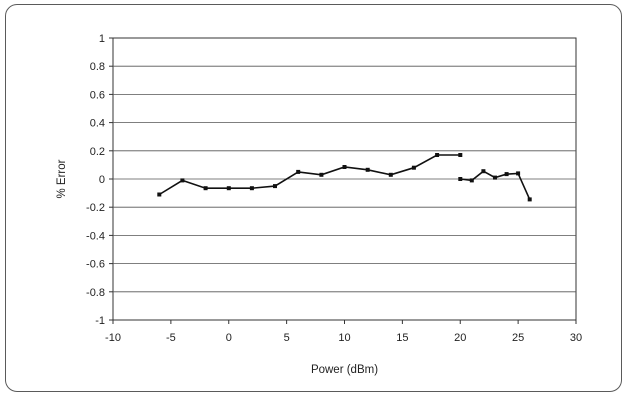 This screenshot has width=629, height=398. What do you see at coordinates (576, 338) in the screenshot?
I see `x-tick-label: 30` at bounding box center [576, 338].